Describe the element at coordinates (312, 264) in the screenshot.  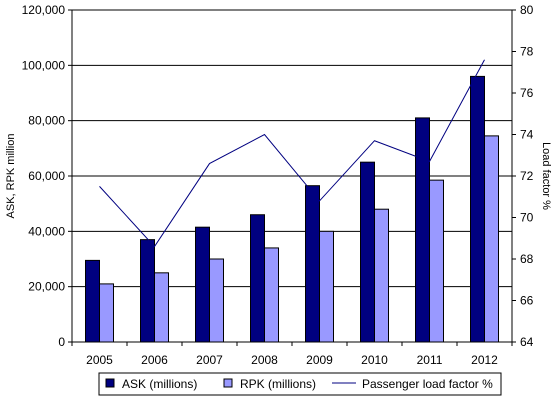
I see `bar-ask-2009` at that location.